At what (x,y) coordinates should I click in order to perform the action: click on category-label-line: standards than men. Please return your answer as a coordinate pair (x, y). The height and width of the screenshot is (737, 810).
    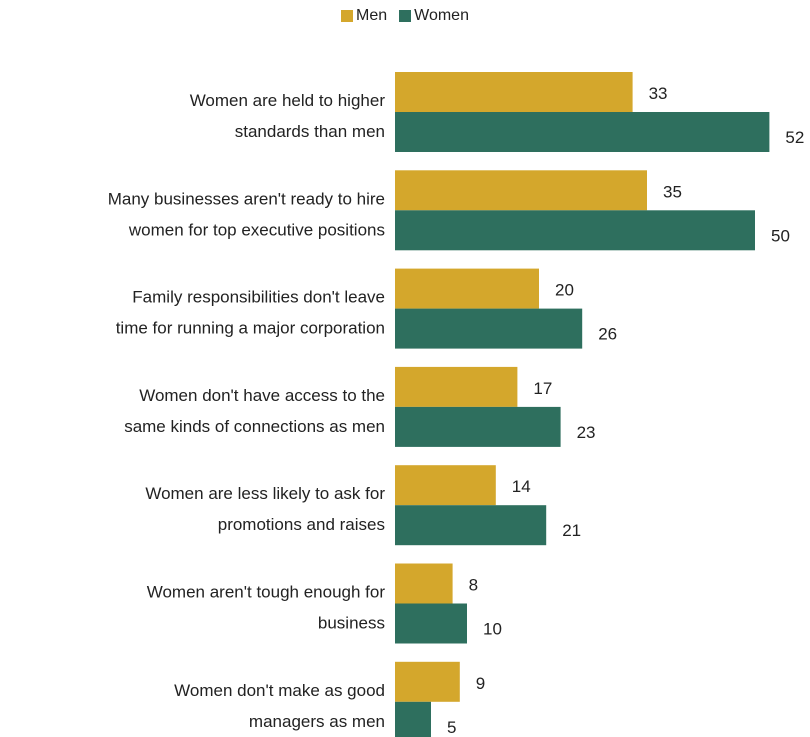
    Looking at the image, I should click on (310, 131).